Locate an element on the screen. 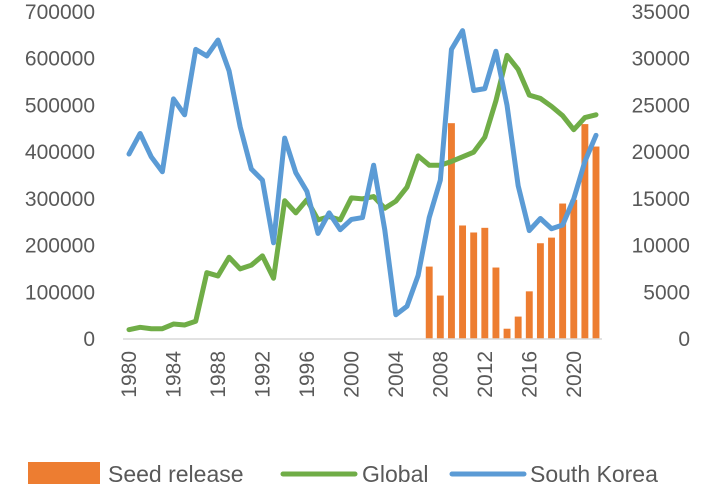  x-tick-label: 2000 is located at coordinates (351, 374).